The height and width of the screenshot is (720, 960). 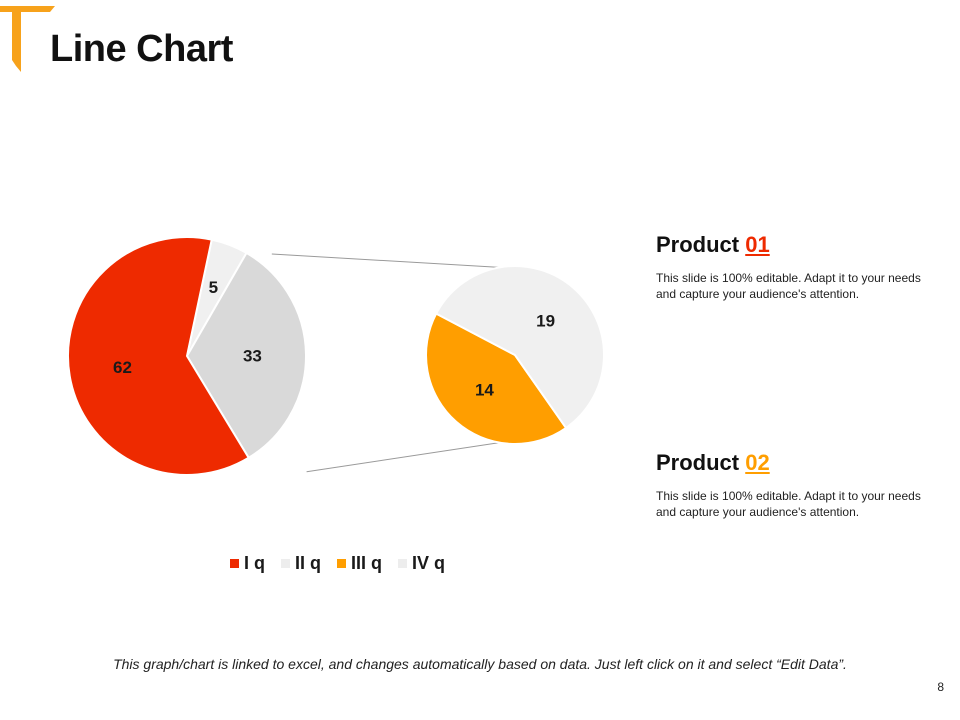 I want to click on product-title: Product 02, so click(x=796, y=463).